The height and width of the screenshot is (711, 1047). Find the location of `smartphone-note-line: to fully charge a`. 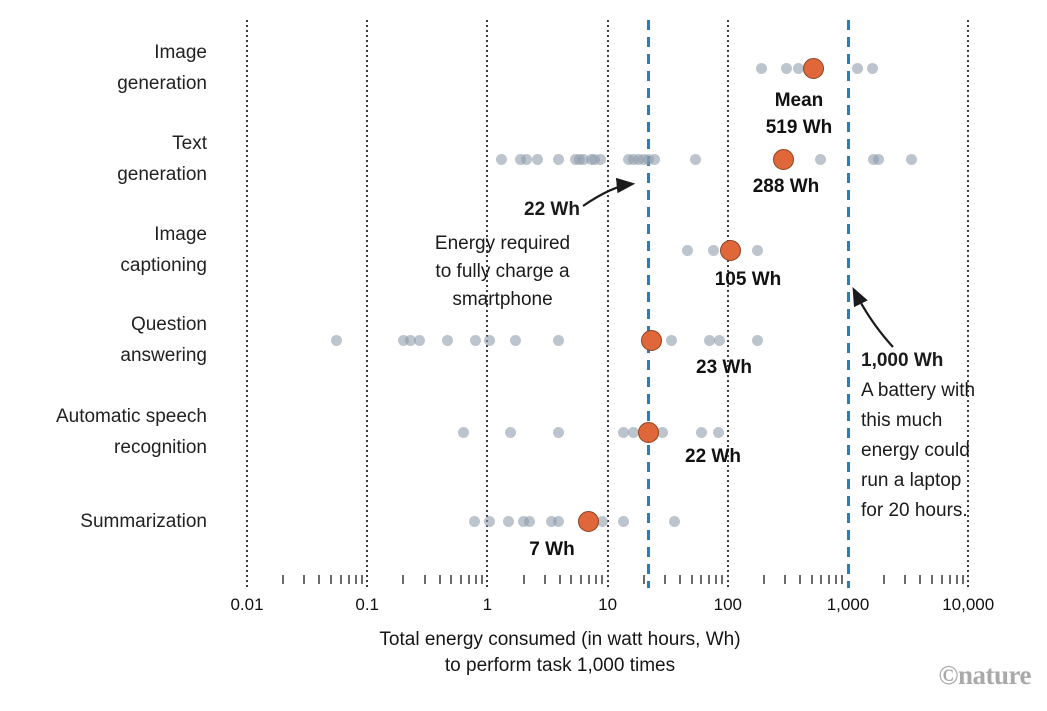

smartphone-note-line: to fully charge a is located at coordinates (502, 271).